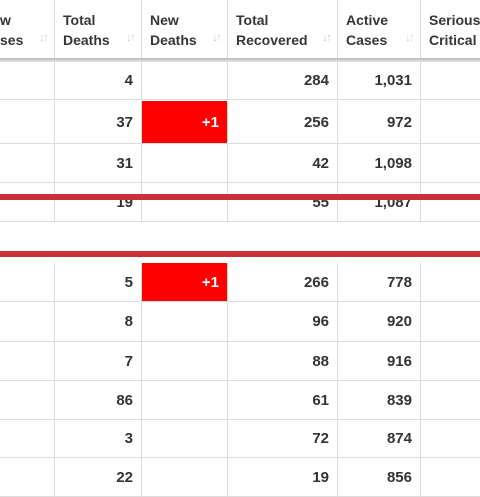  I want to click on total-recovered-cell: 96, so click(283, 322).